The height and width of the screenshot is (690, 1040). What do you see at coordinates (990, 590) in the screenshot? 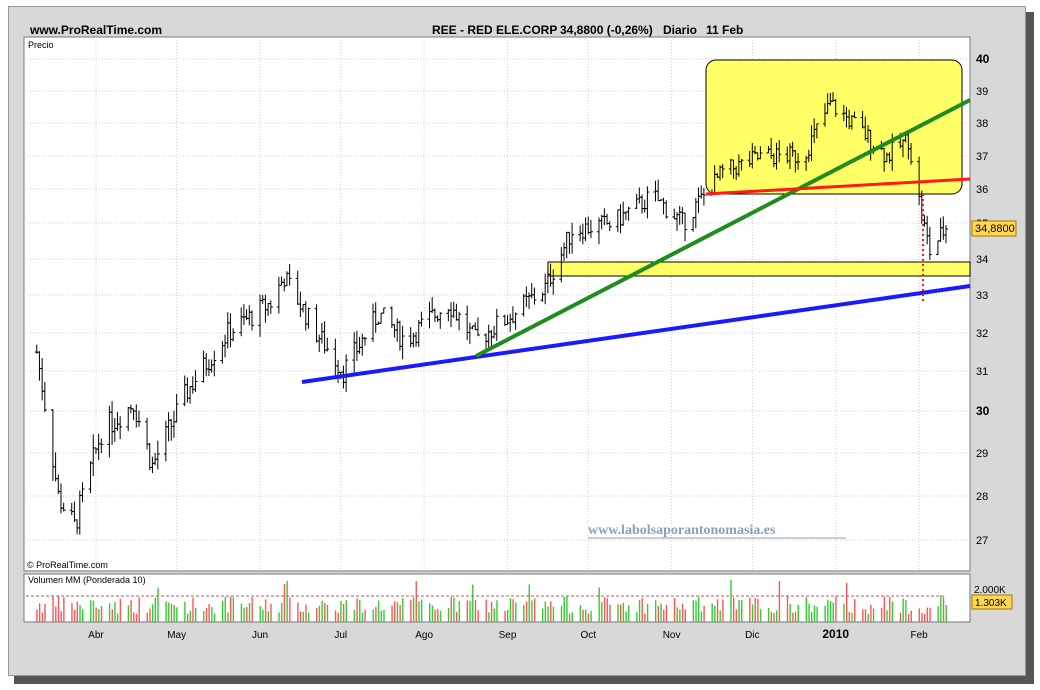
I see `volume-max-label: 2.000K` at bounding box center [990, 590].